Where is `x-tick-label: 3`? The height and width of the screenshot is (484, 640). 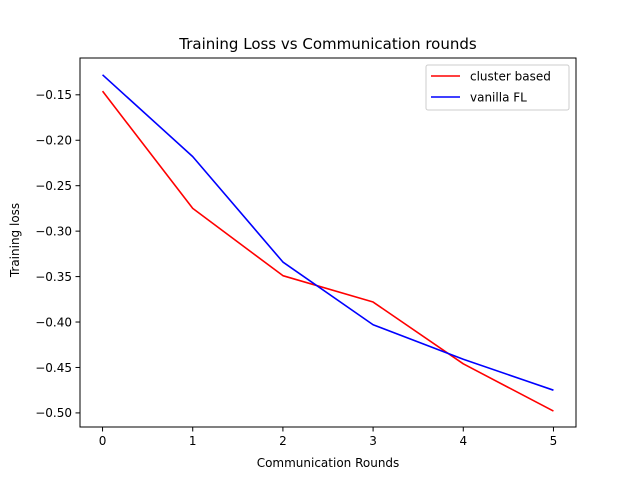
x-tick-label: 3 is located at coordinates (373, 441).